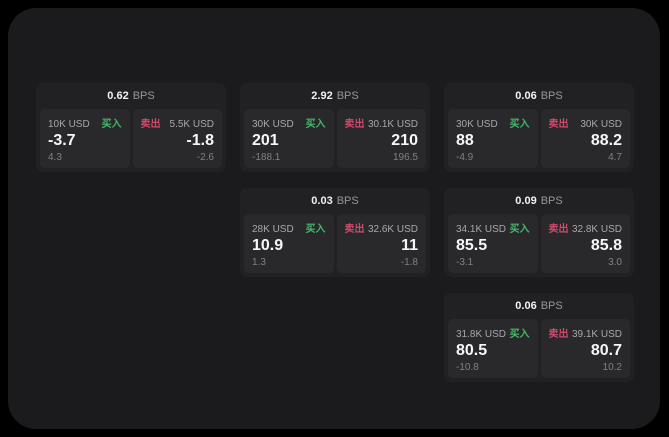 The width and height of the screenshot is (669, 437). I want to click on sell-delta: 196.5, so click(405, 157).